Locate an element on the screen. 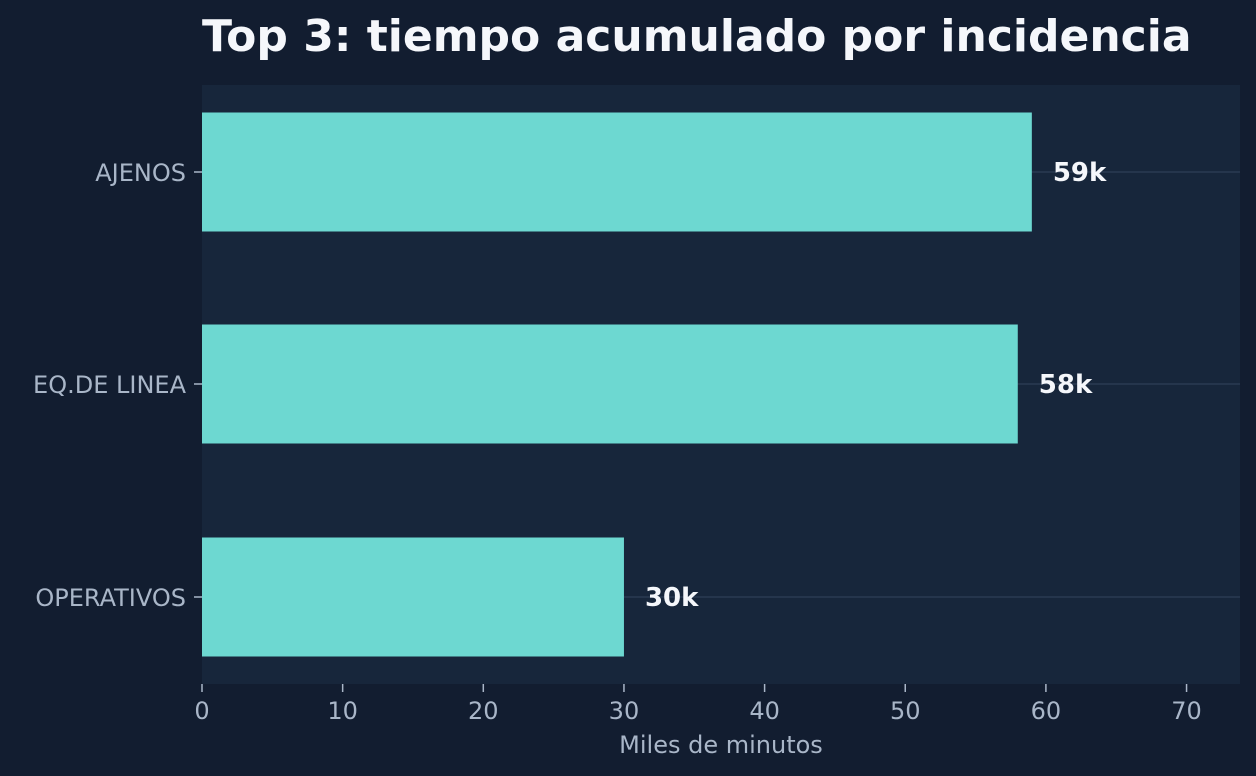  data-label: 58k is located at coordinates (1066, 385).